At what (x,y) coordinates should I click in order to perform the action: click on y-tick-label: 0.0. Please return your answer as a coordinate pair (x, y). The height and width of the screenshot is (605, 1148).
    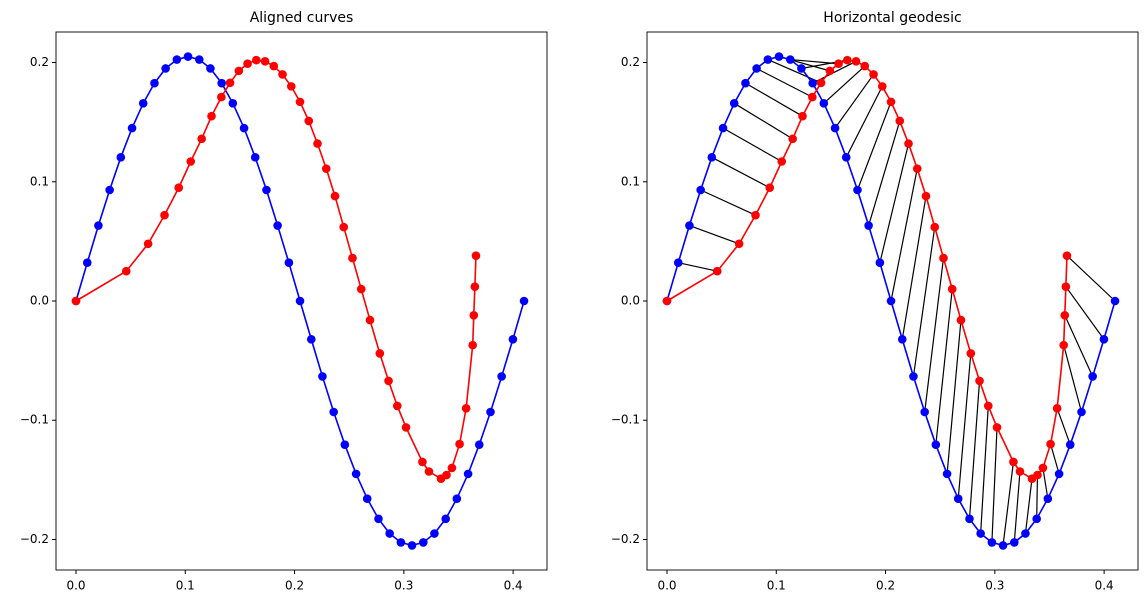
    Looking at the image, I should click on (630, 301).